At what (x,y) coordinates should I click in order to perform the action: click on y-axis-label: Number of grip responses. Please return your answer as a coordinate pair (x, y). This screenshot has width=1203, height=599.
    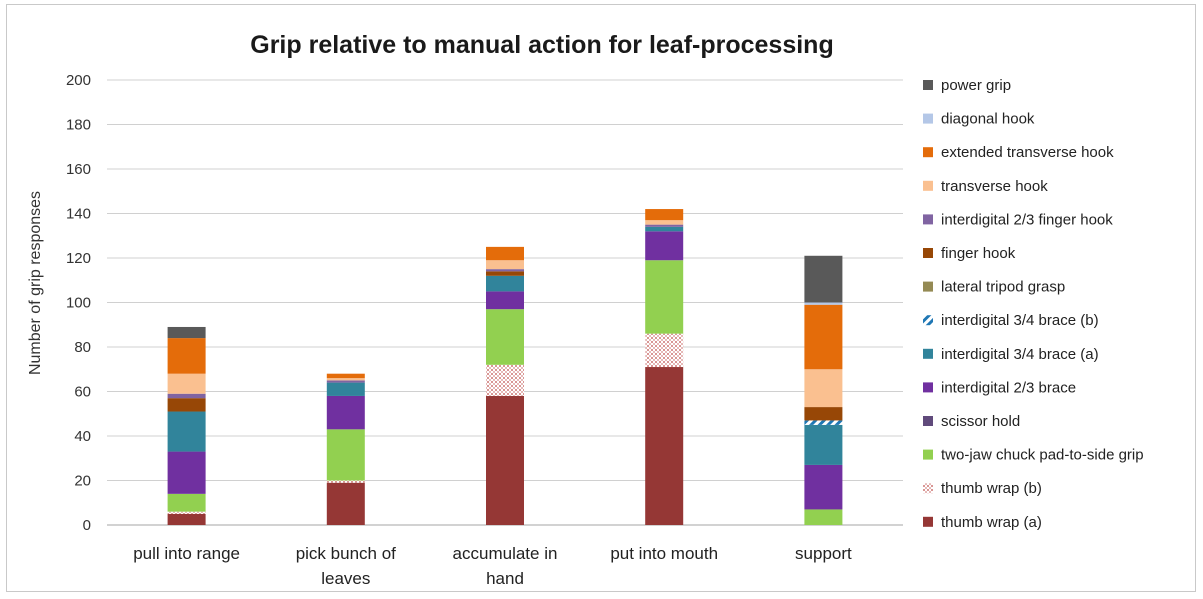
    Looking at the image, I should click on (35, 283).